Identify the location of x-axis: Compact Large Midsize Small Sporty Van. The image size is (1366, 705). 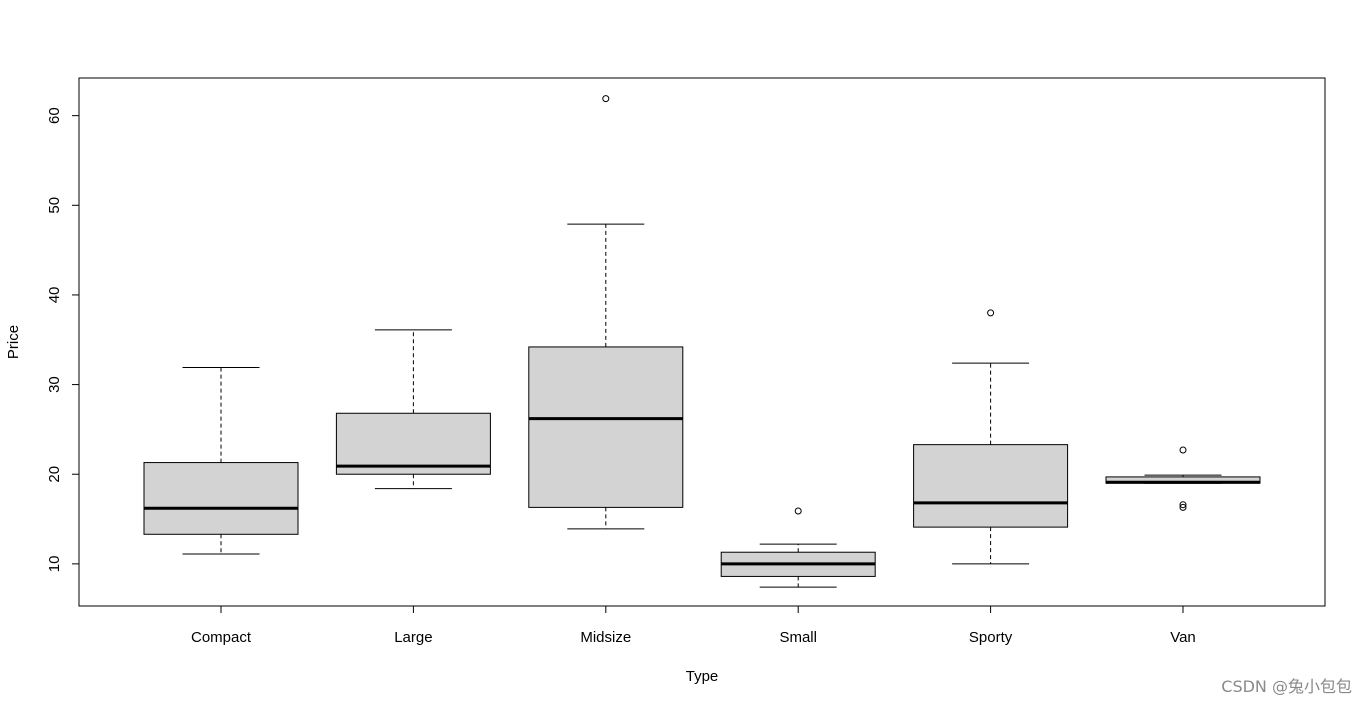
(693, 625).